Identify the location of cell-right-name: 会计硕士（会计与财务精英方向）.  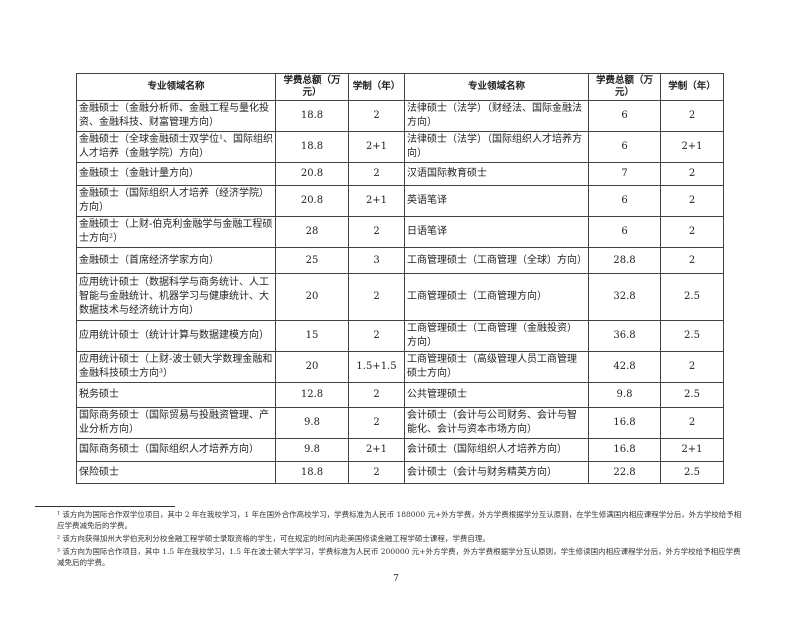
(496, 472).